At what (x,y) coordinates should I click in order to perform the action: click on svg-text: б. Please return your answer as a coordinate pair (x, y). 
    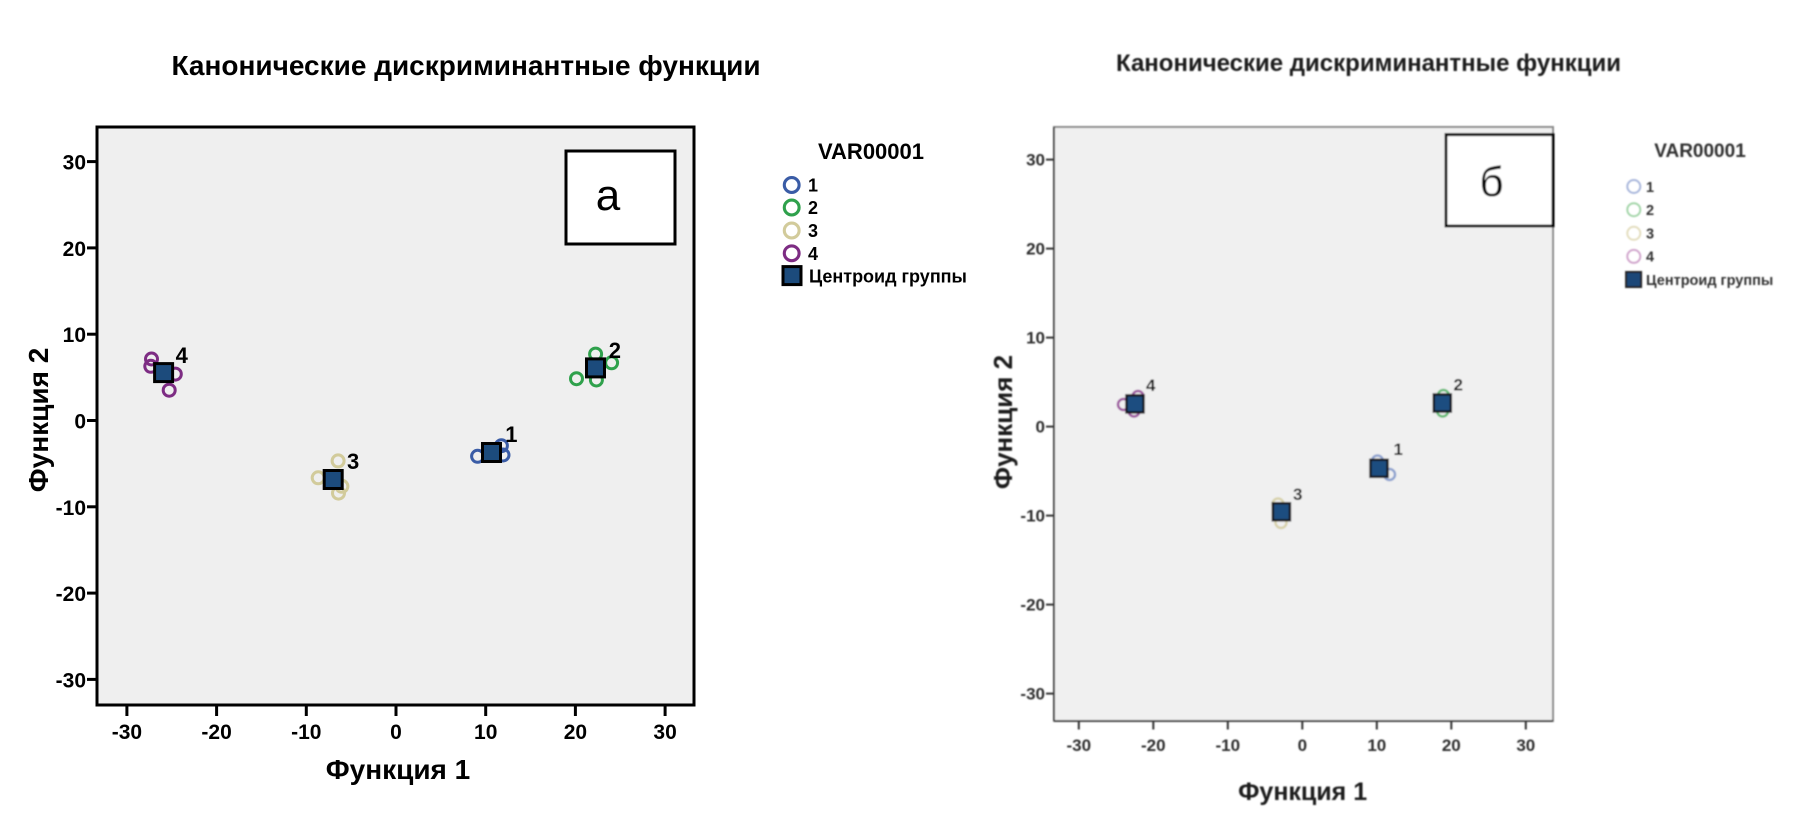
    Looking at the image, I should click on (1491, 181).